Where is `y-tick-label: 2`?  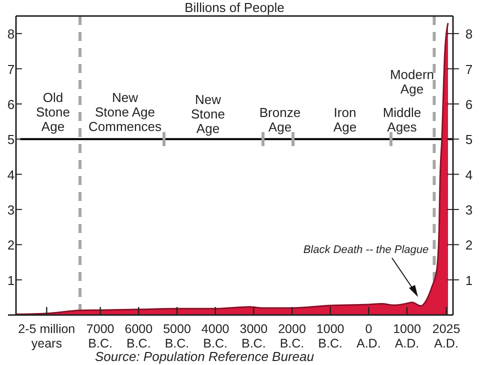 y-tick-label: 2 is located at coordinates (11, 245).